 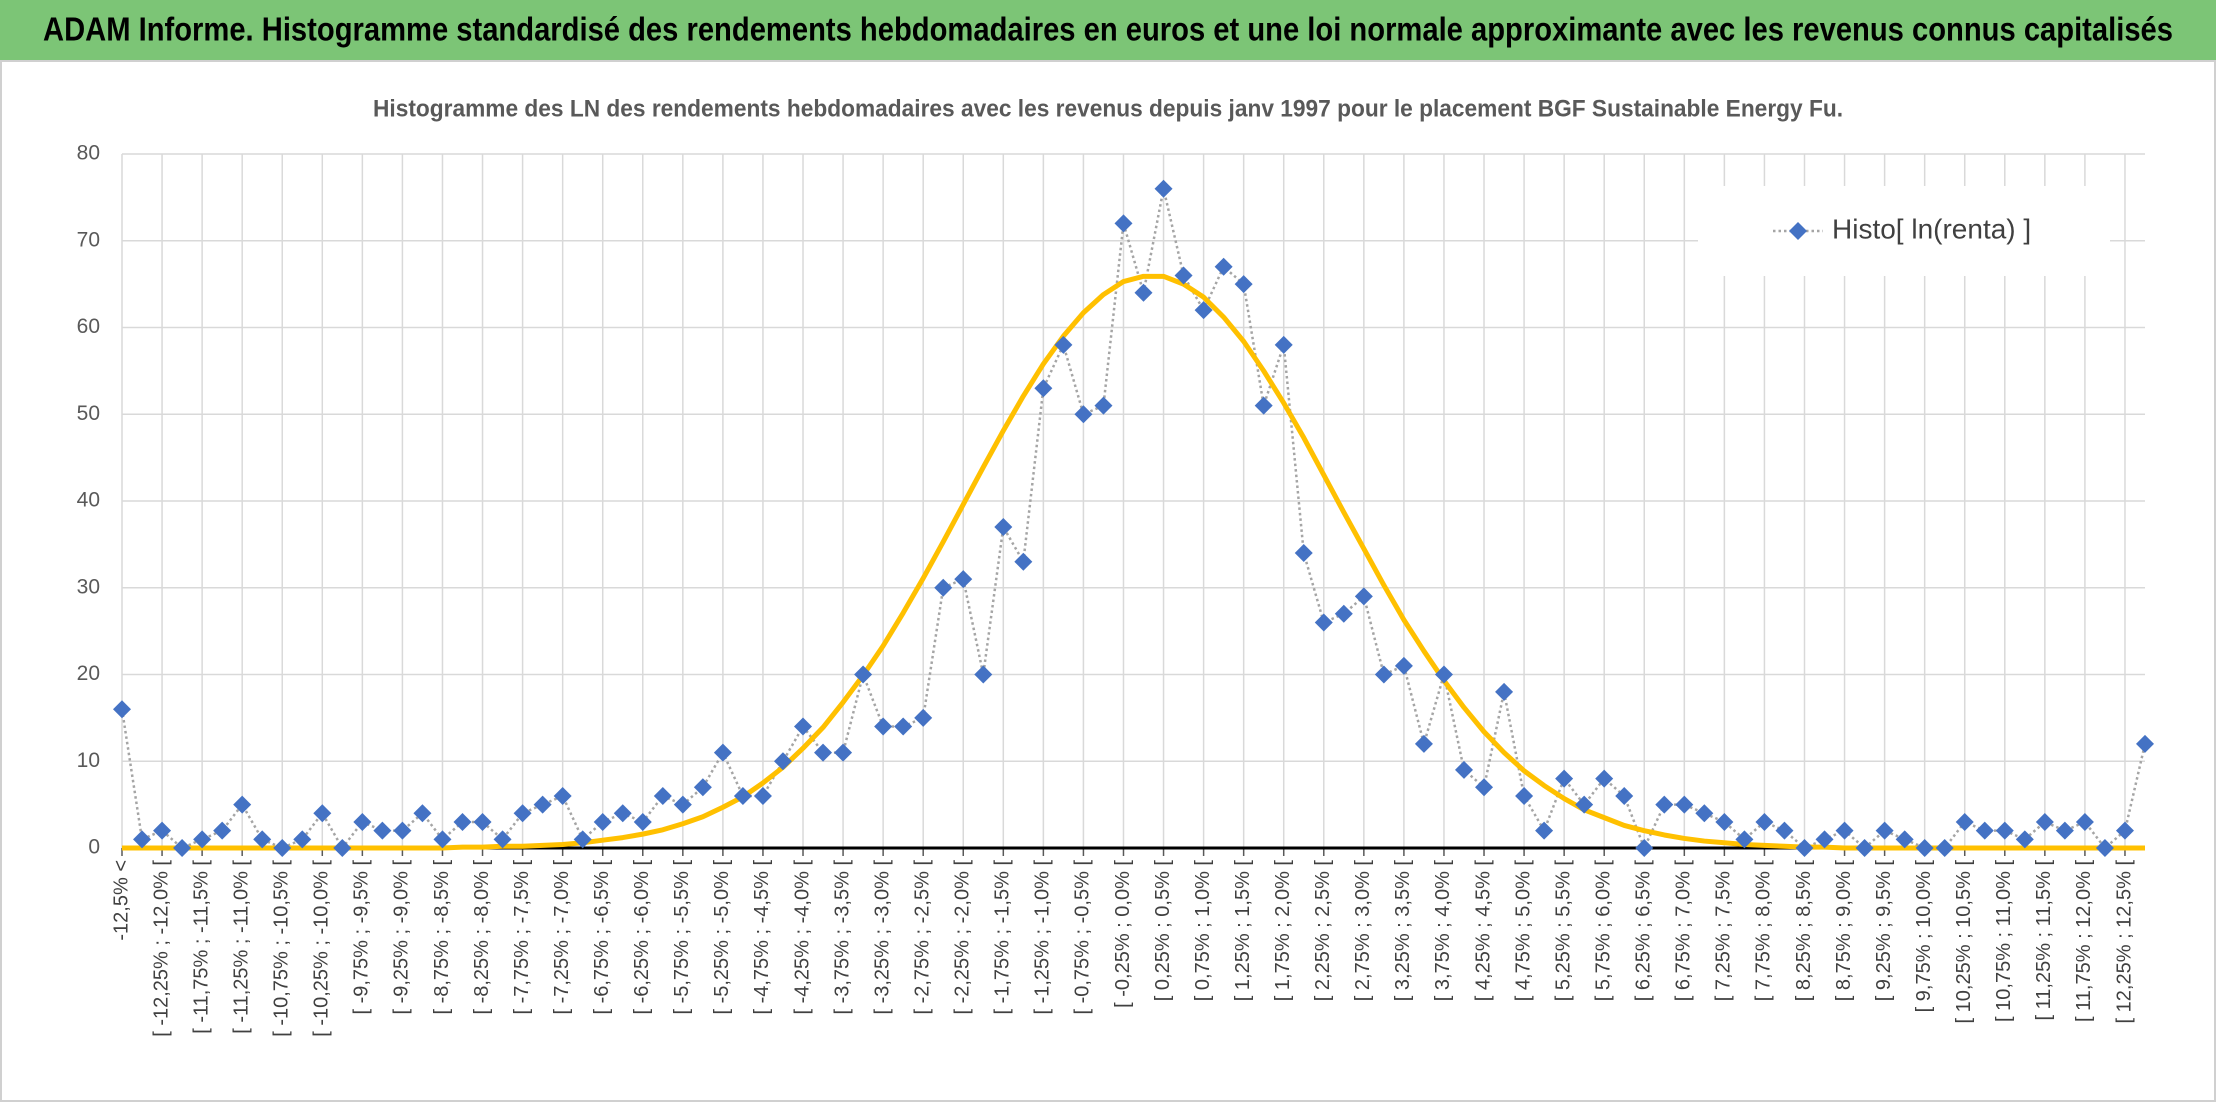 What do you see at coordinates (1243, 931) in the screenshot?
I see `x-tick-label: [ 1,25% ; 1,5% [` at bounding box center [1243, 931].